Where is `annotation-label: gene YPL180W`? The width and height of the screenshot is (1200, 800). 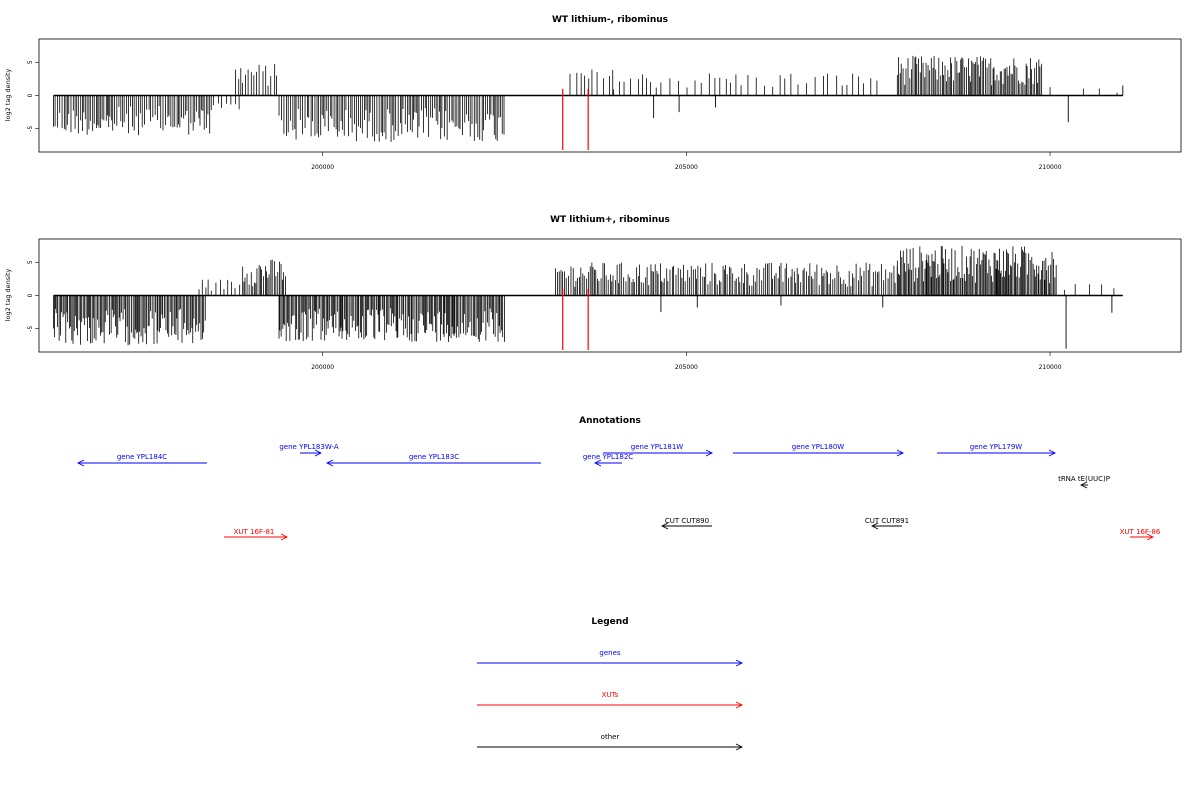
annotation-label: gene YPL180W is located at coordinates (818, 447).